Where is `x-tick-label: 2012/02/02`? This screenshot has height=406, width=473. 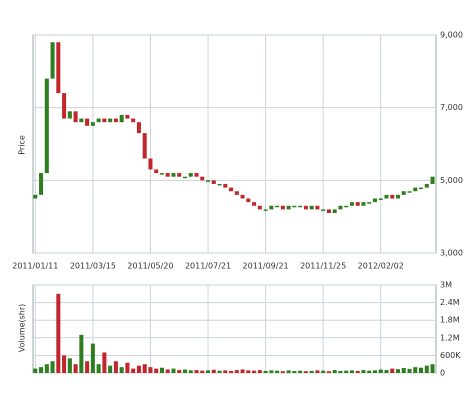 x-tick-label: 2012/02/02 is located at coordinates (381, 266).